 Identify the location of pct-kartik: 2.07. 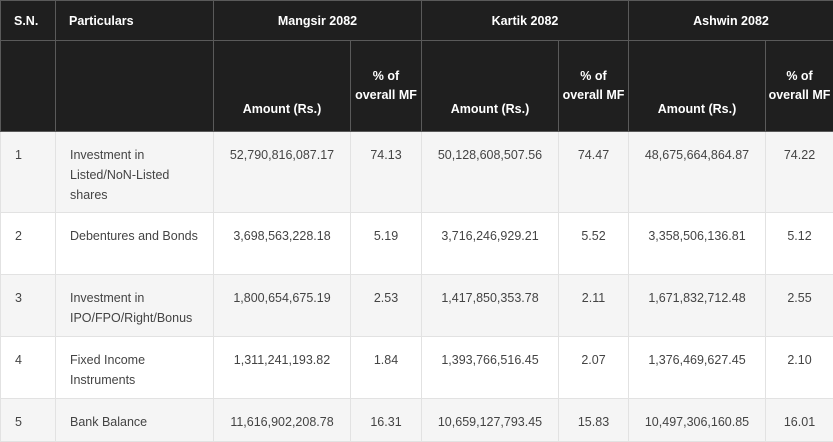
(594, 368).